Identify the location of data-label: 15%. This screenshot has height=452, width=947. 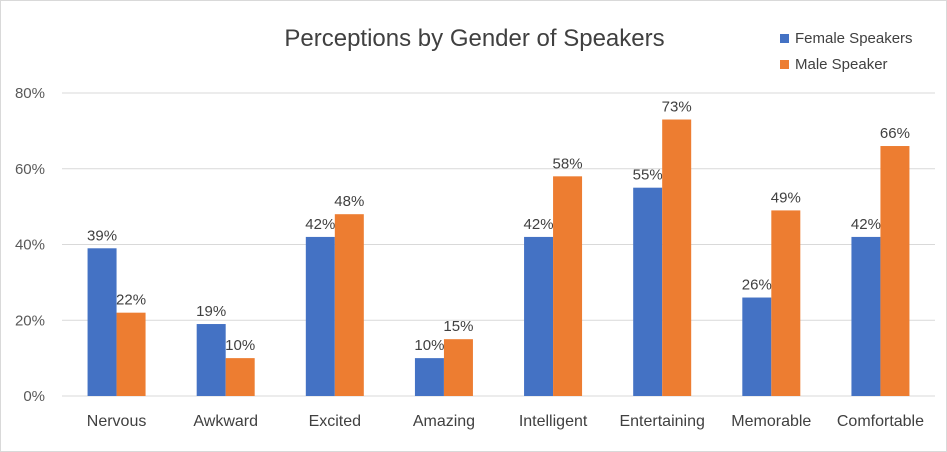
(458, 326).